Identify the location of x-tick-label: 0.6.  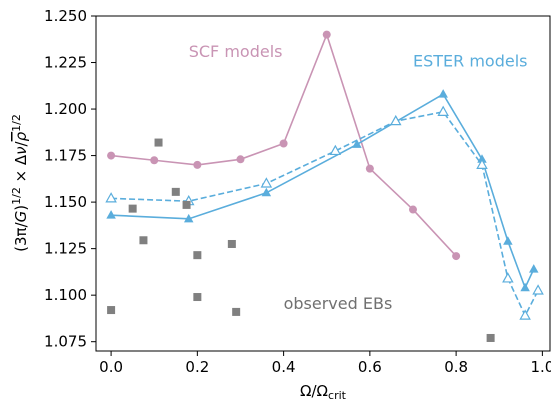
(370, 367).